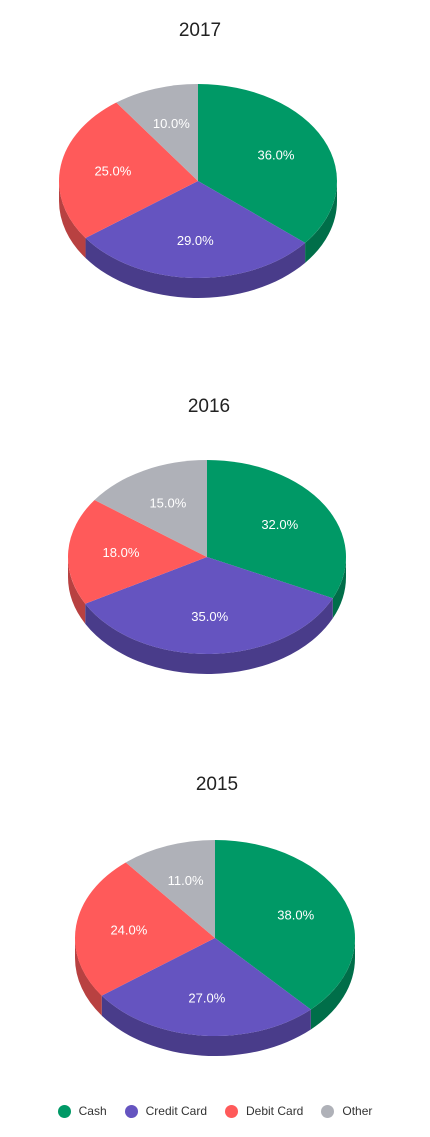 The image size is (430, 1137). Describe the element at coordinates (206, 997) in the screenshot. I see `slice-label-credit-card: 27.0%` at that location.